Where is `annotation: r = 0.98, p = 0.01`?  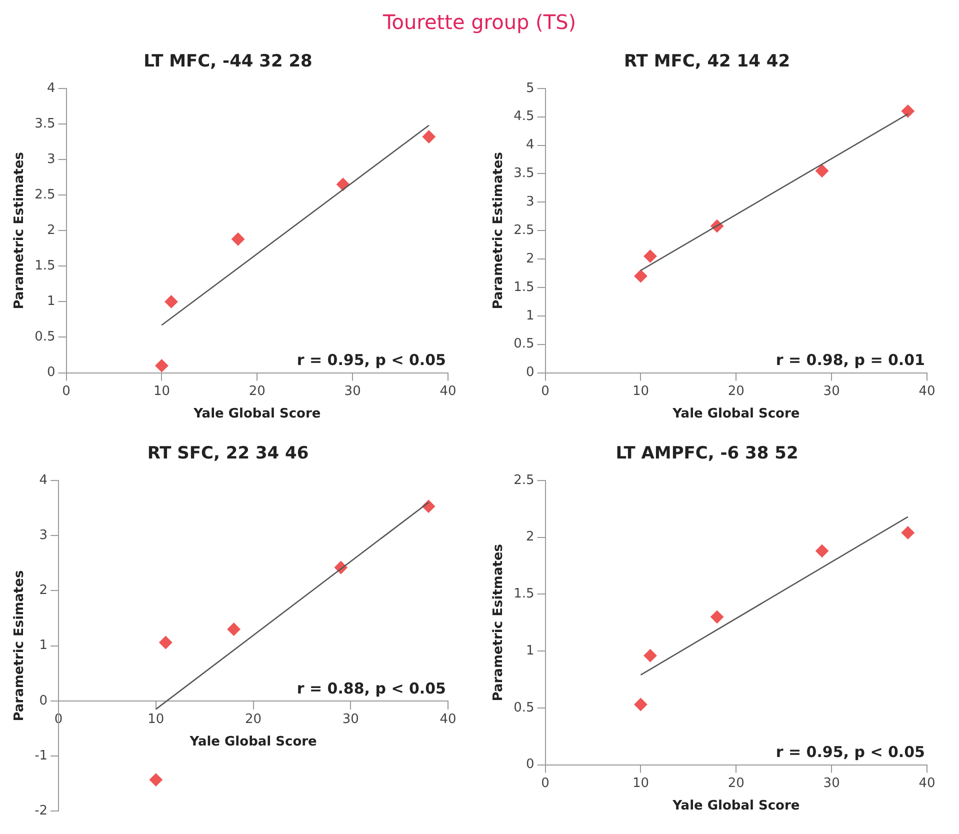 annotation: r = 0.98, p = 0.01 is located at coordinates (850, 360).